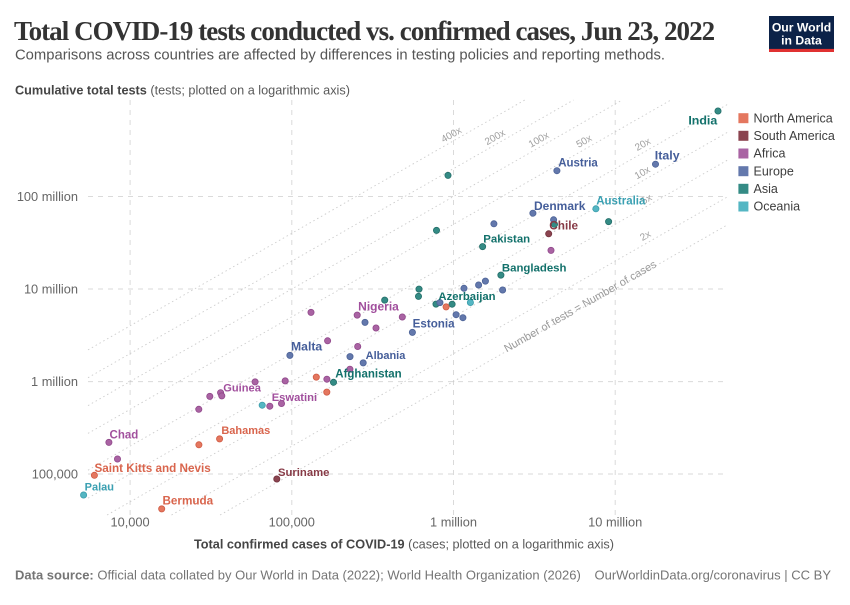 This screenshot has height=605, width=850. I want to click on svg-text: in Data, so click(801, 41).